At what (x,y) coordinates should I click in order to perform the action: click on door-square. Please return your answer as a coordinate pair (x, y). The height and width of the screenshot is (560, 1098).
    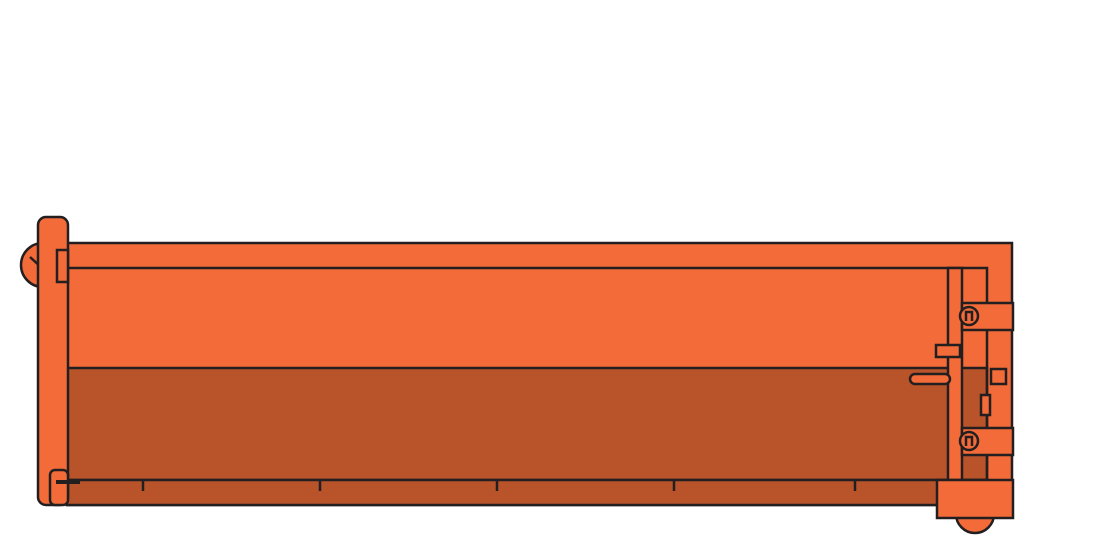
    Looking at the image, I should click on (998, 376).